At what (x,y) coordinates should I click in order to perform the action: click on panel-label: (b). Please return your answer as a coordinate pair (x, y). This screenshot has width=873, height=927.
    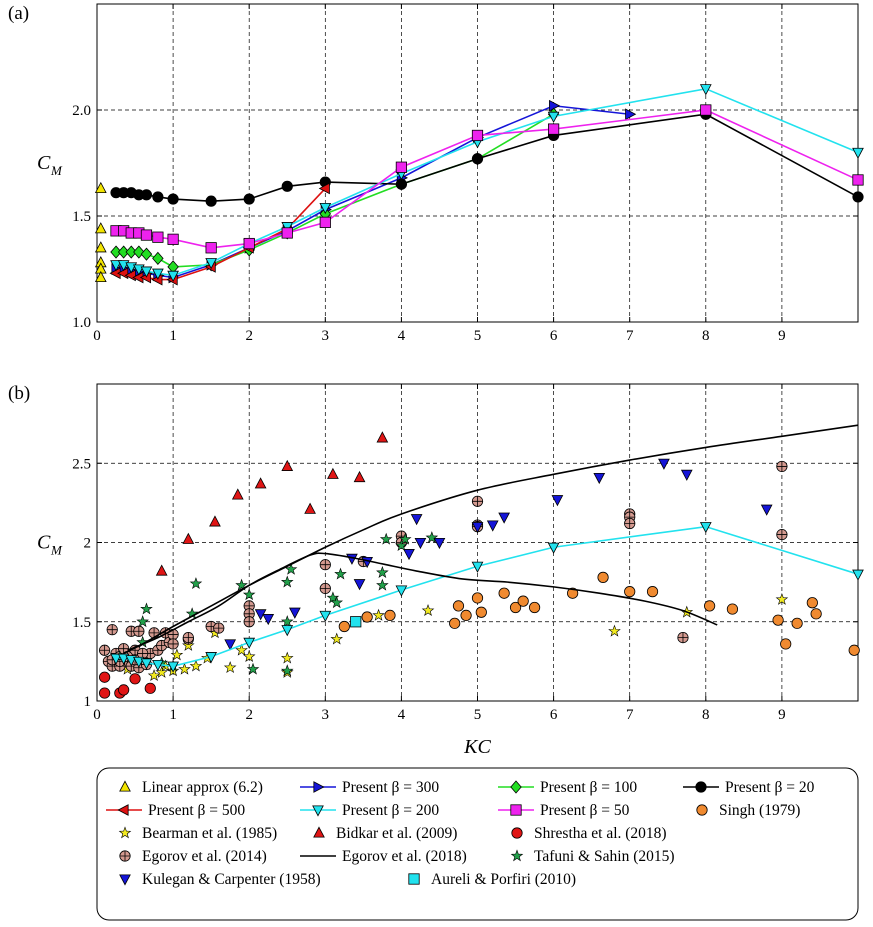
    Looking at the image, I should click on (19, 393).